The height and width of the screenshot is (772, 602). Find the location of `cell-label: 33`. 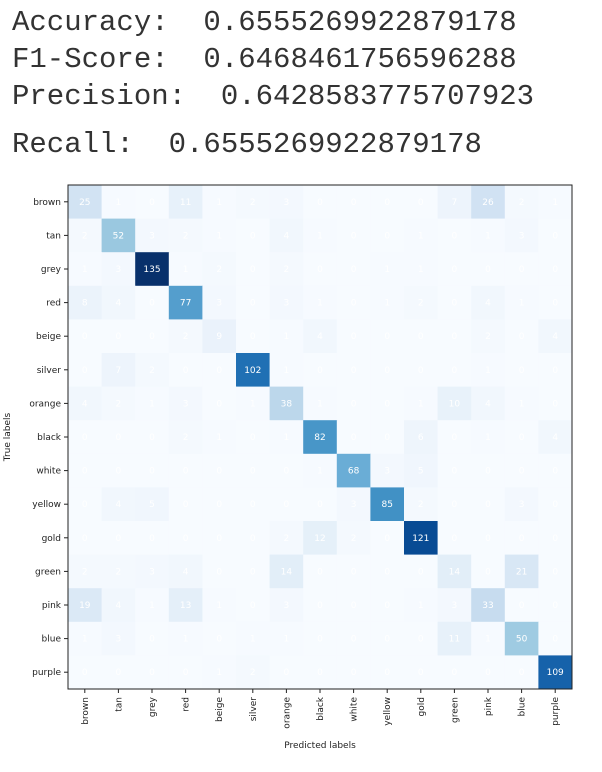

cell-label: 33 is located at coordinates (487, 606).